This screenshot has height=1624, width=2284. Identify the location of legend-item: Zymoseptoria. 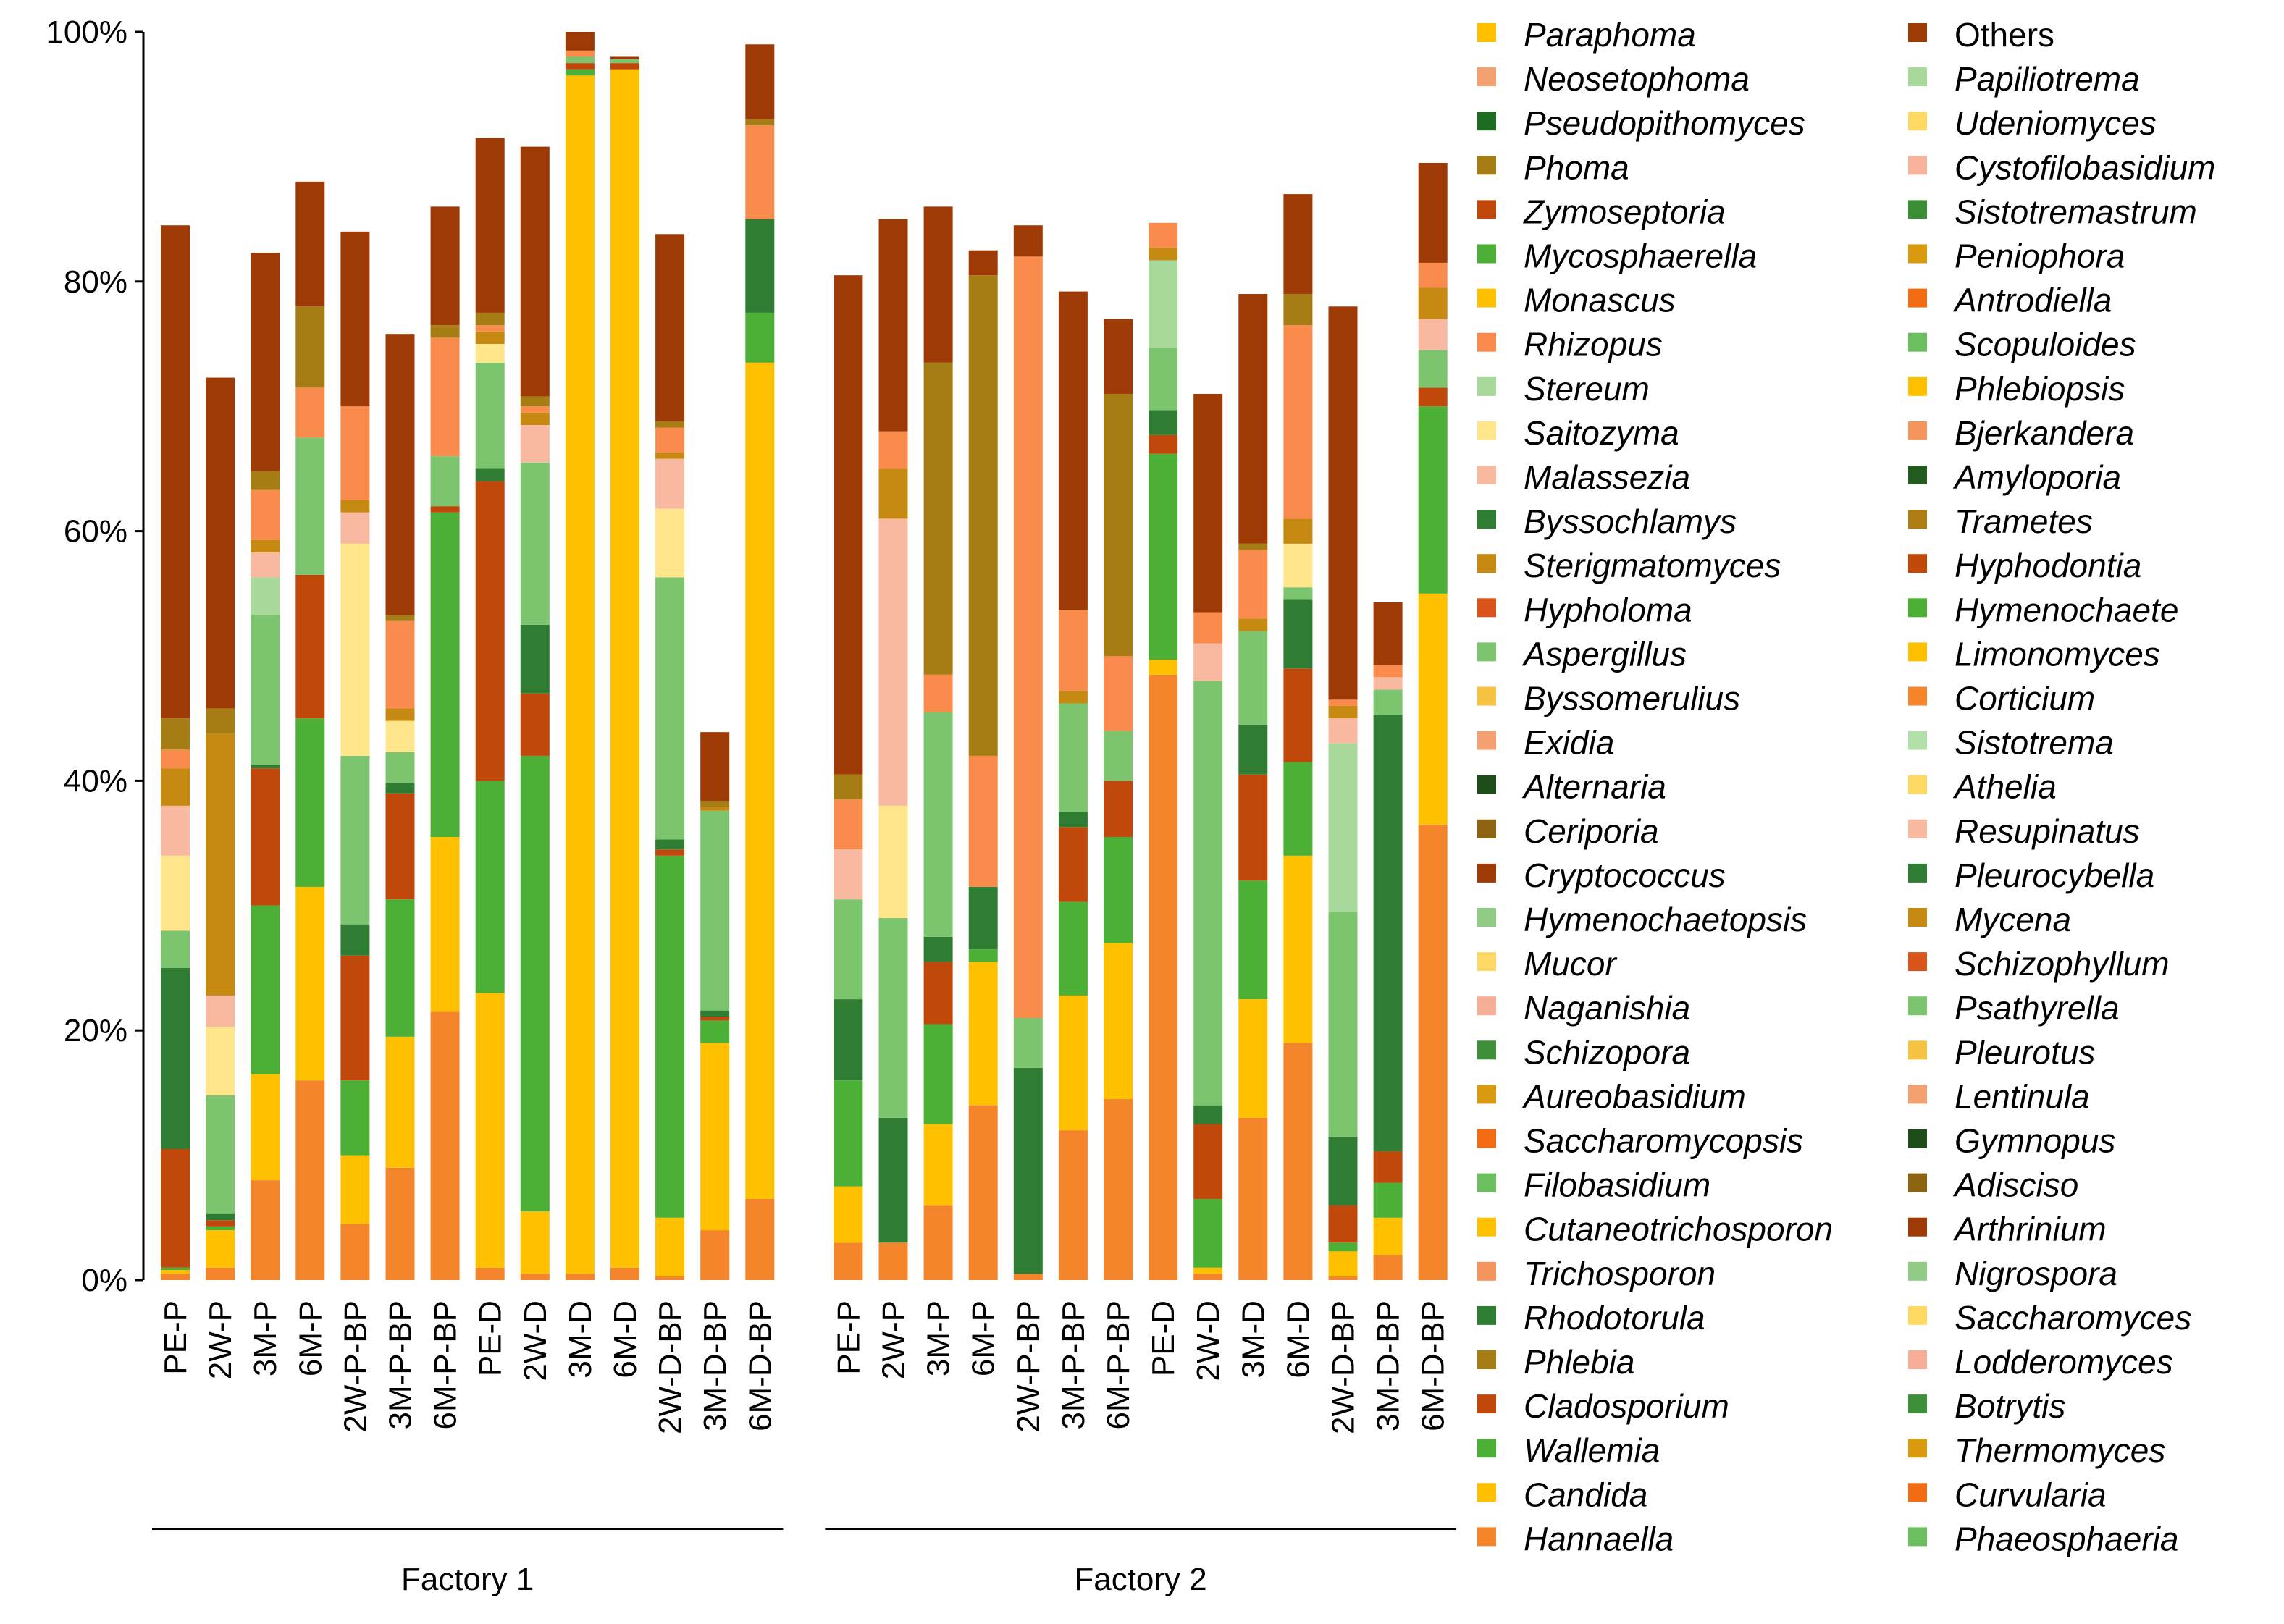
(1601, 211).